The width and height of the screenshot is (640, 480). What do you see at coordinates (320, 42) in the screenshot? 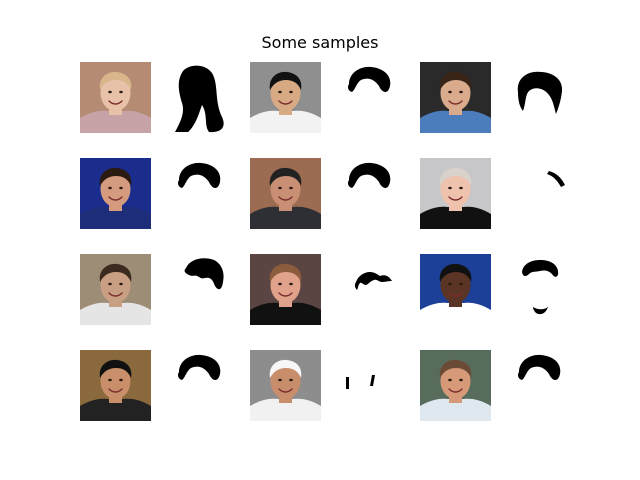
I see `figure-title: Some samples` at bounding box center [320, 42].